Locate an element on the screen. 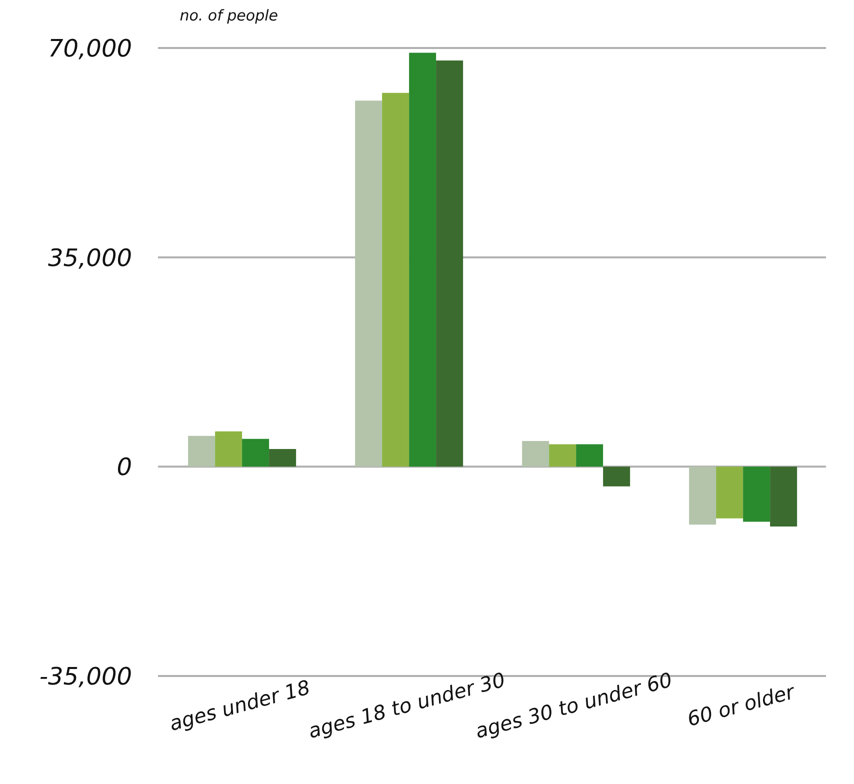 The height and width of the screenshot is (784, 854). y-axis-title: no. of people is located at coordinates (229, 15).